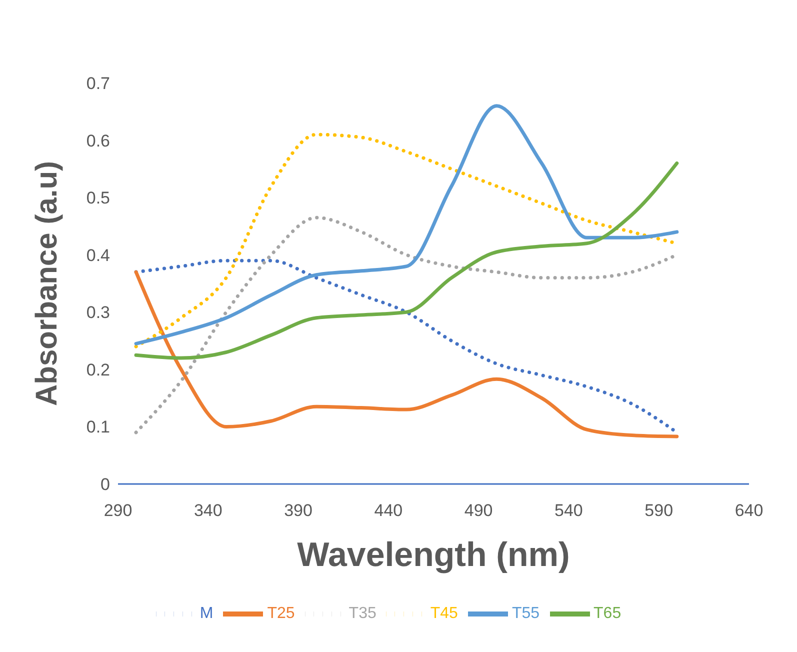  What do you see at coordinates (98, 84) in the screenshot?
I see `y-tick-label: 0.7` at bounding box center [98, 84].